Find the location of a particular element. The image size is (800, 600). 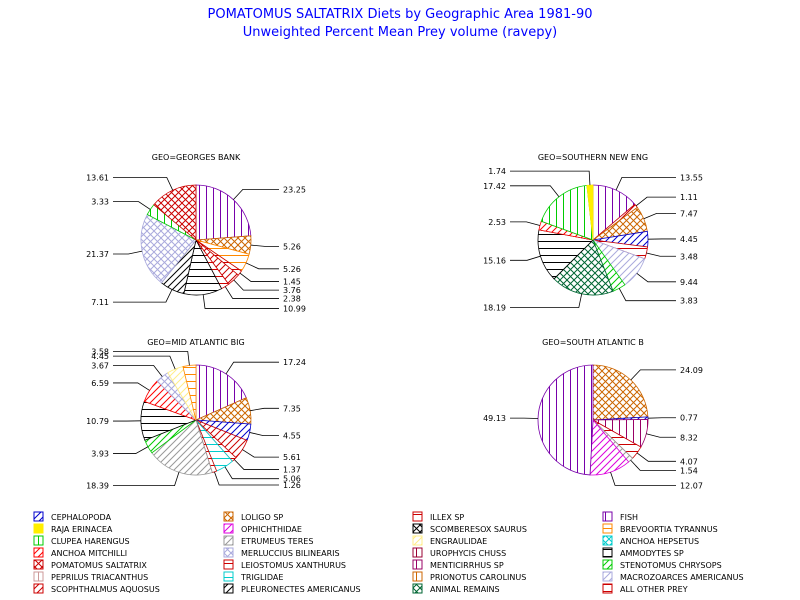

legend-item: ALL OTHER PREY is located at coordinates (645, 588).